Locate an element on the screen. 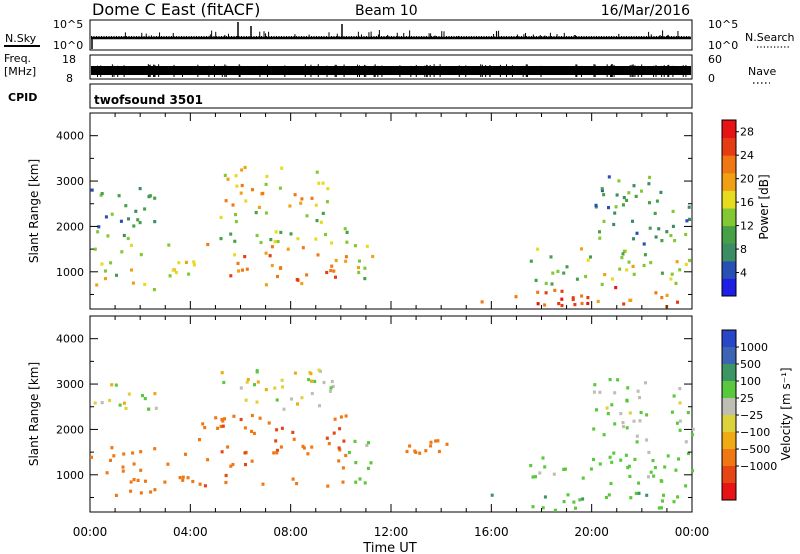 This screenshot has width=800, height=554. colorbar-tick-label: −1000 is located at coordinates (758, 466).